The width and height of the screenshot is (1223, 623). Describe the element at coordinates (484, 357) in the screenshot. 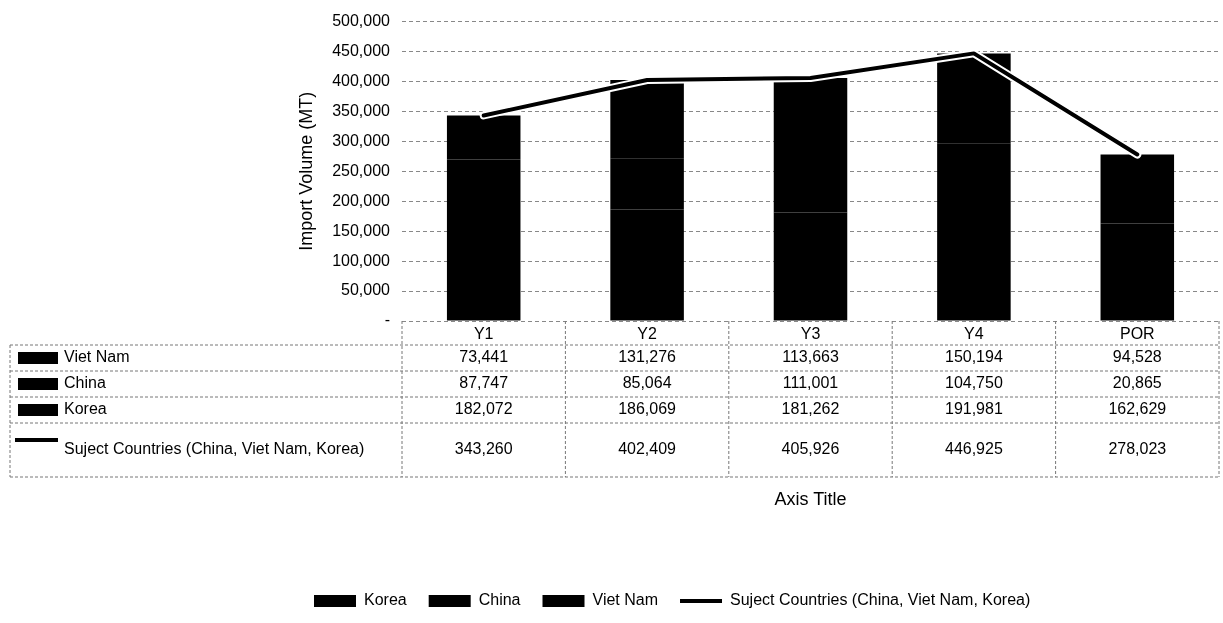

I see `data-label: 73,441` at that location.